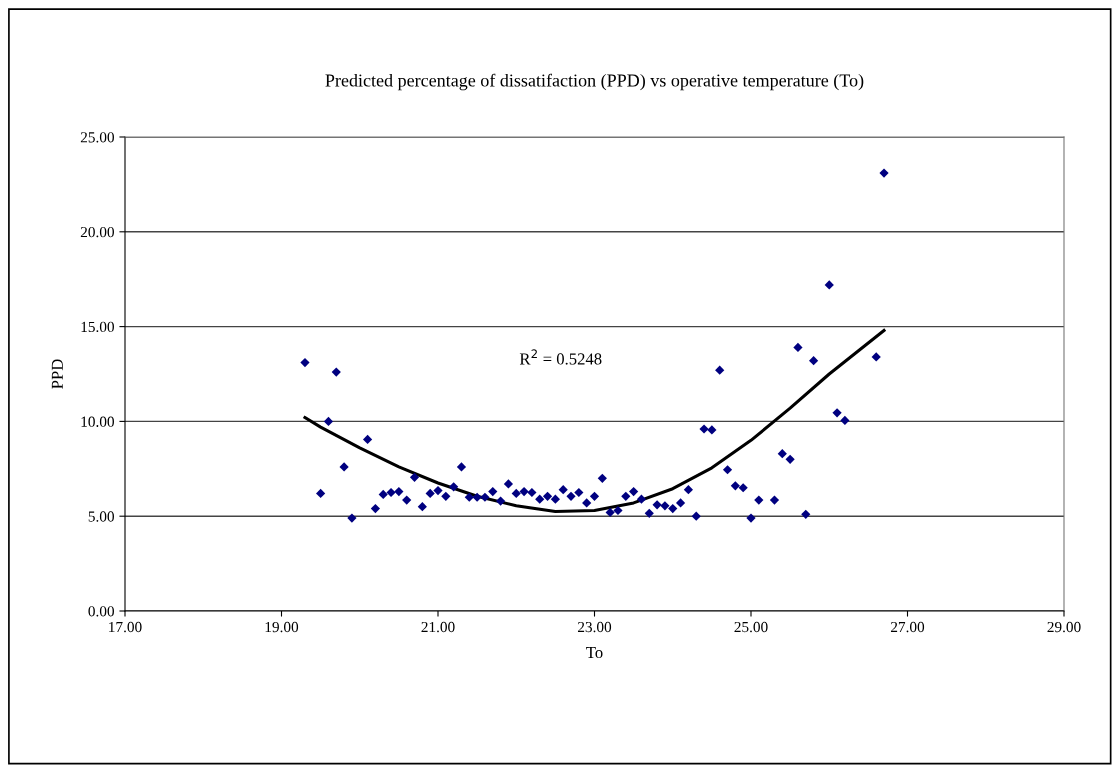  What do you see at coordinates (101, 516) in the screenshot?
I see `y-tick-label: 5.00` at bounding box center [101, 516].